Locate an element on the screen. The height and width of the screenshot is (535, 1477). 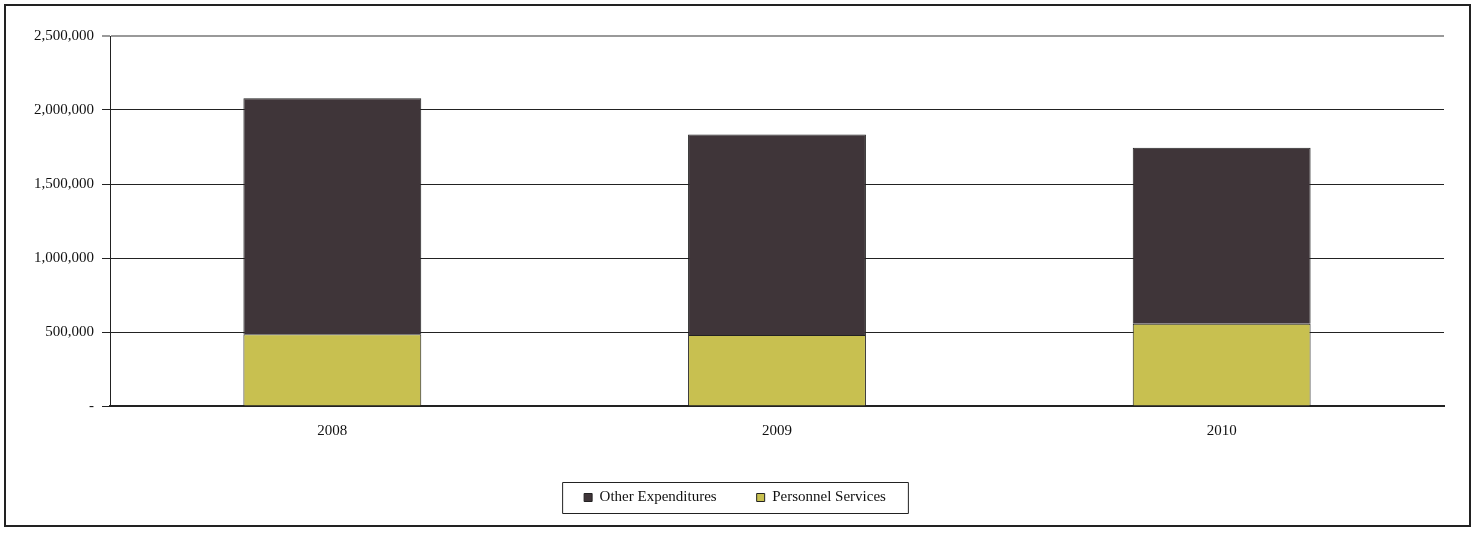
x-tick-label: 2009 is located at coordinates (777, 429).